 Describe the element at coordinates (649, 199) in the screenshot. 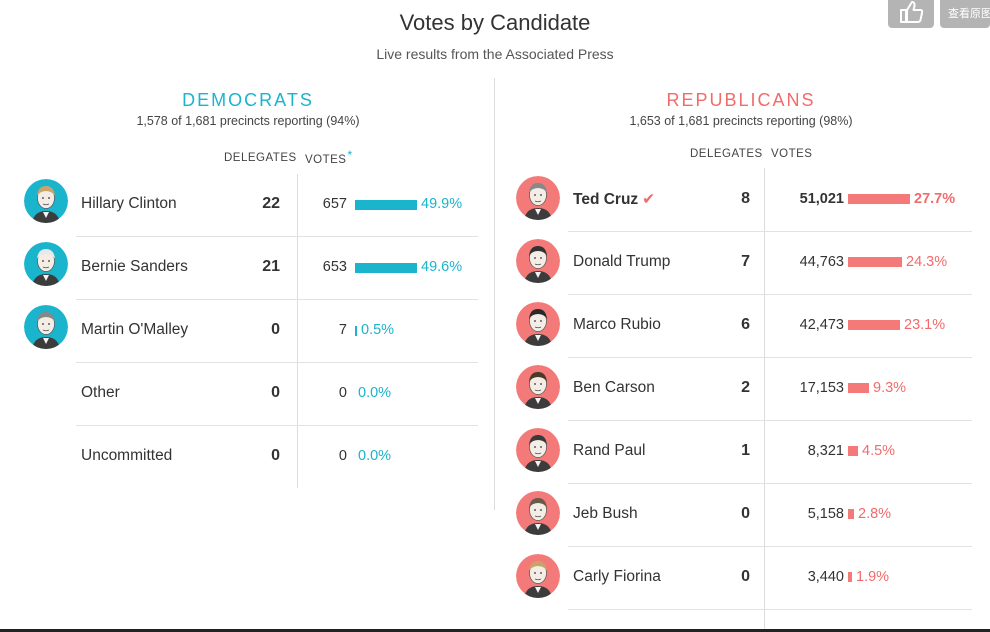

I see `winner-check-icon: ✔` at that location.